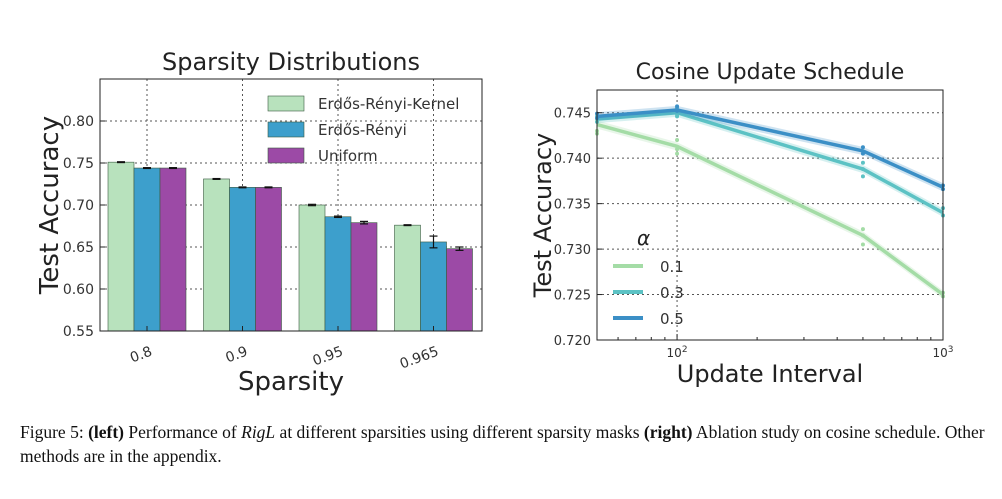 This screenshot has width=1002, height=499. Describe the element at coordinates (348, 156) in the screenshot. I see `legend-label: Uniform` at that location.